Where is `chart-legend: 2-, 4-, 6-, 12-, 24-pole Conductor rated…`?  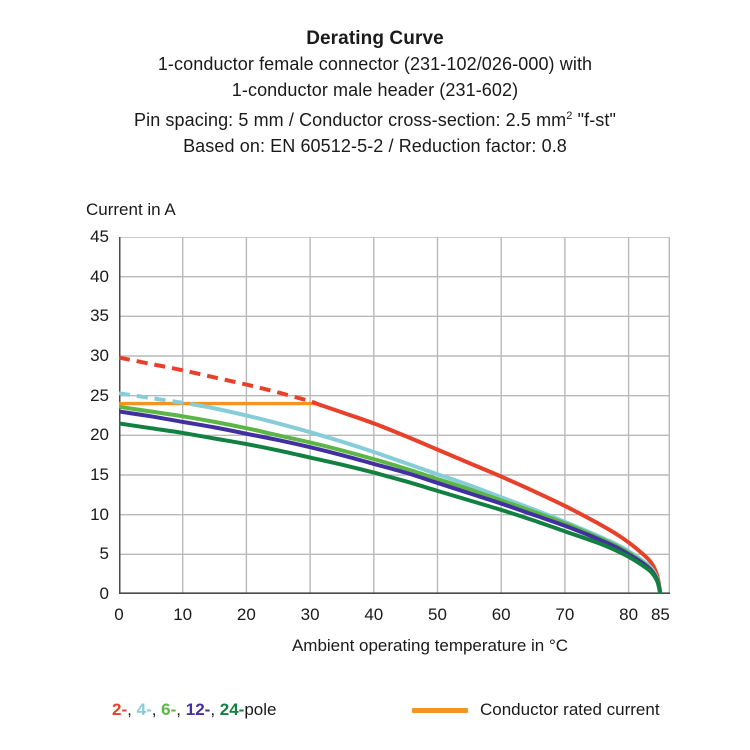 chart-legend: 2-, 4-, 6-, 12-, 24-pole Conductor rated… is located at coordinates (375, 713).